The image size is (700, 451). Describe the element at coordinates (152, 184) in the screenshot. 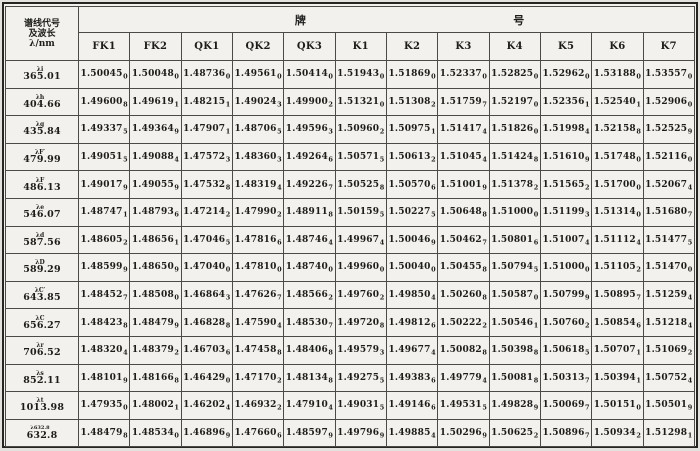

I see `index-main-digits: 1.49055` at that location.